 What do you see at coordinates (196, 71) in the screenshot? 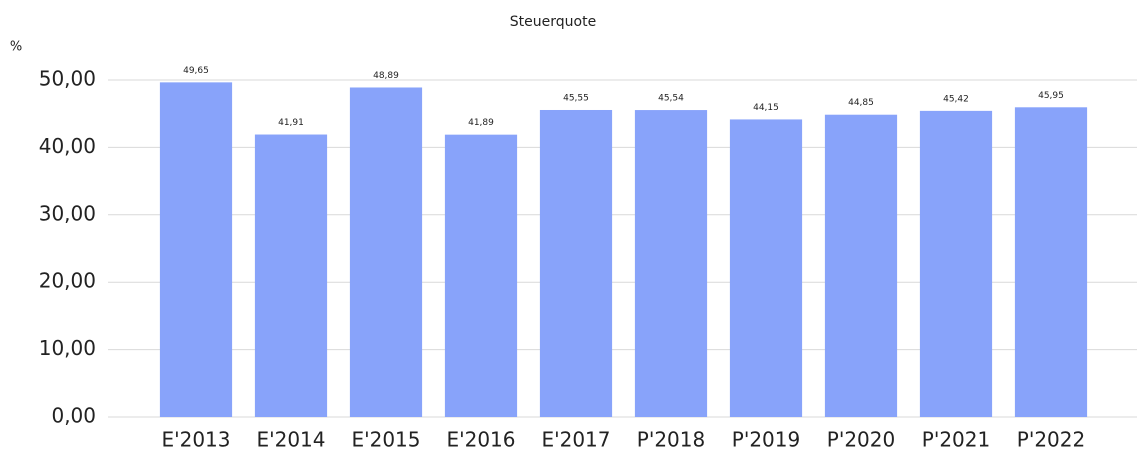
I see `data-label: 49,65` at bounding box center [196, 71].